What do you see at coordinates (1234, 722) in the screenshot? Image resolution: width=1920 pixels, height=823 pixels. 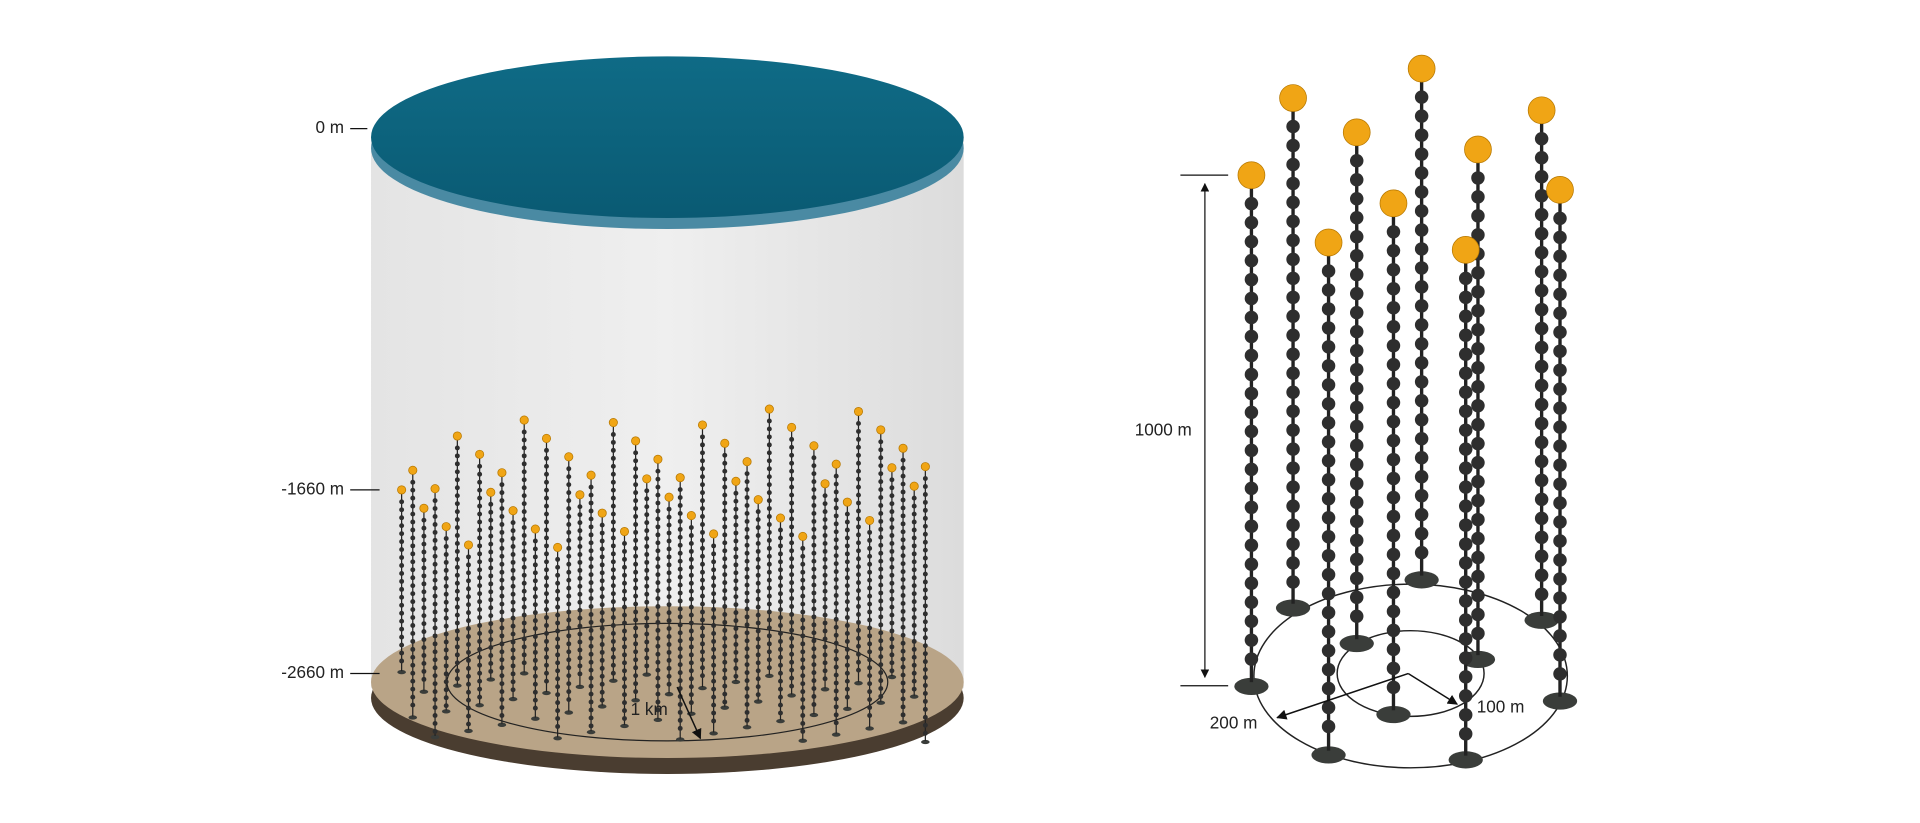 I see `radius-label: 200 m` at bounding box center [1234, 722].